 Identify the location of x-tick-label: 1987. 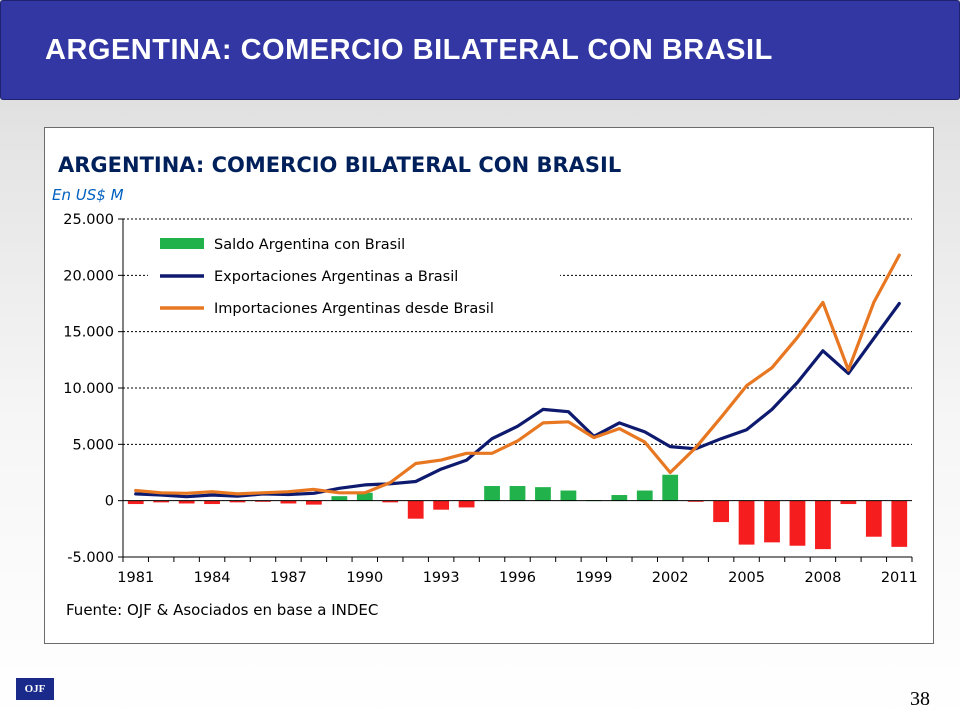
(288, 578).